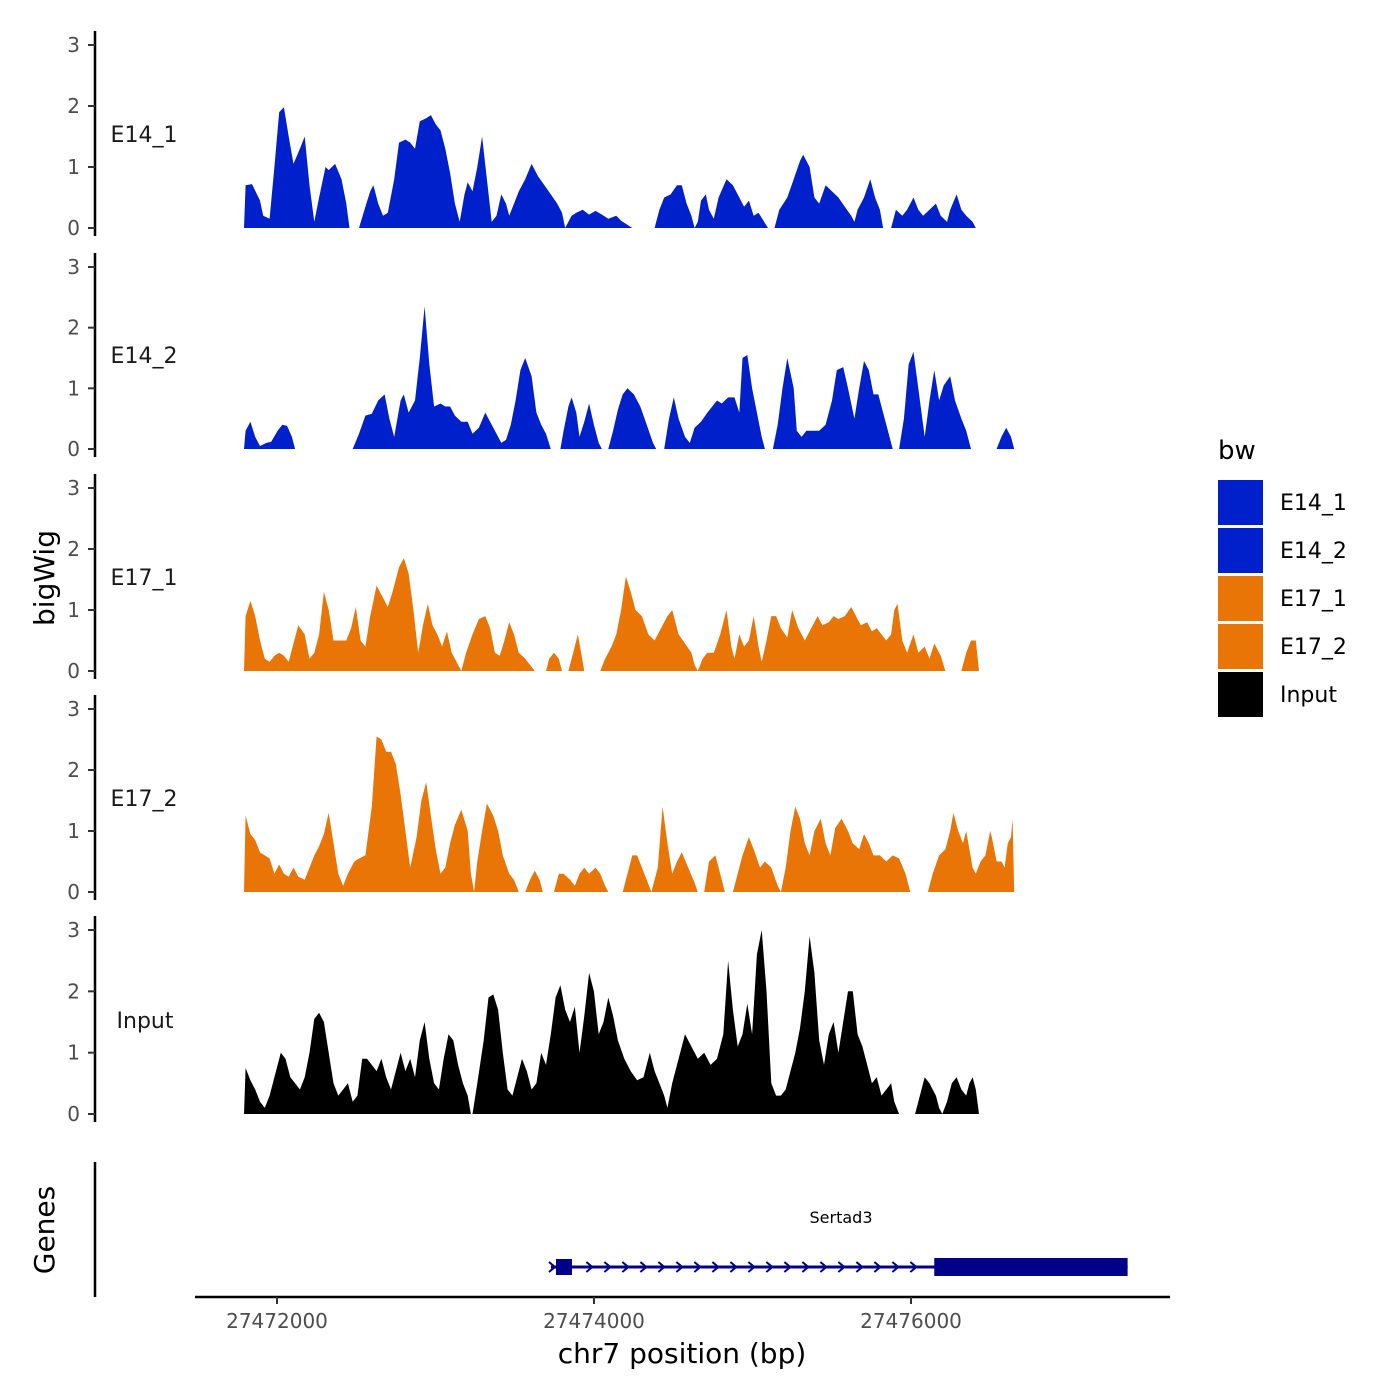  I want to click on x-axis-title: chr7 position (bp), so click(682, 1353).